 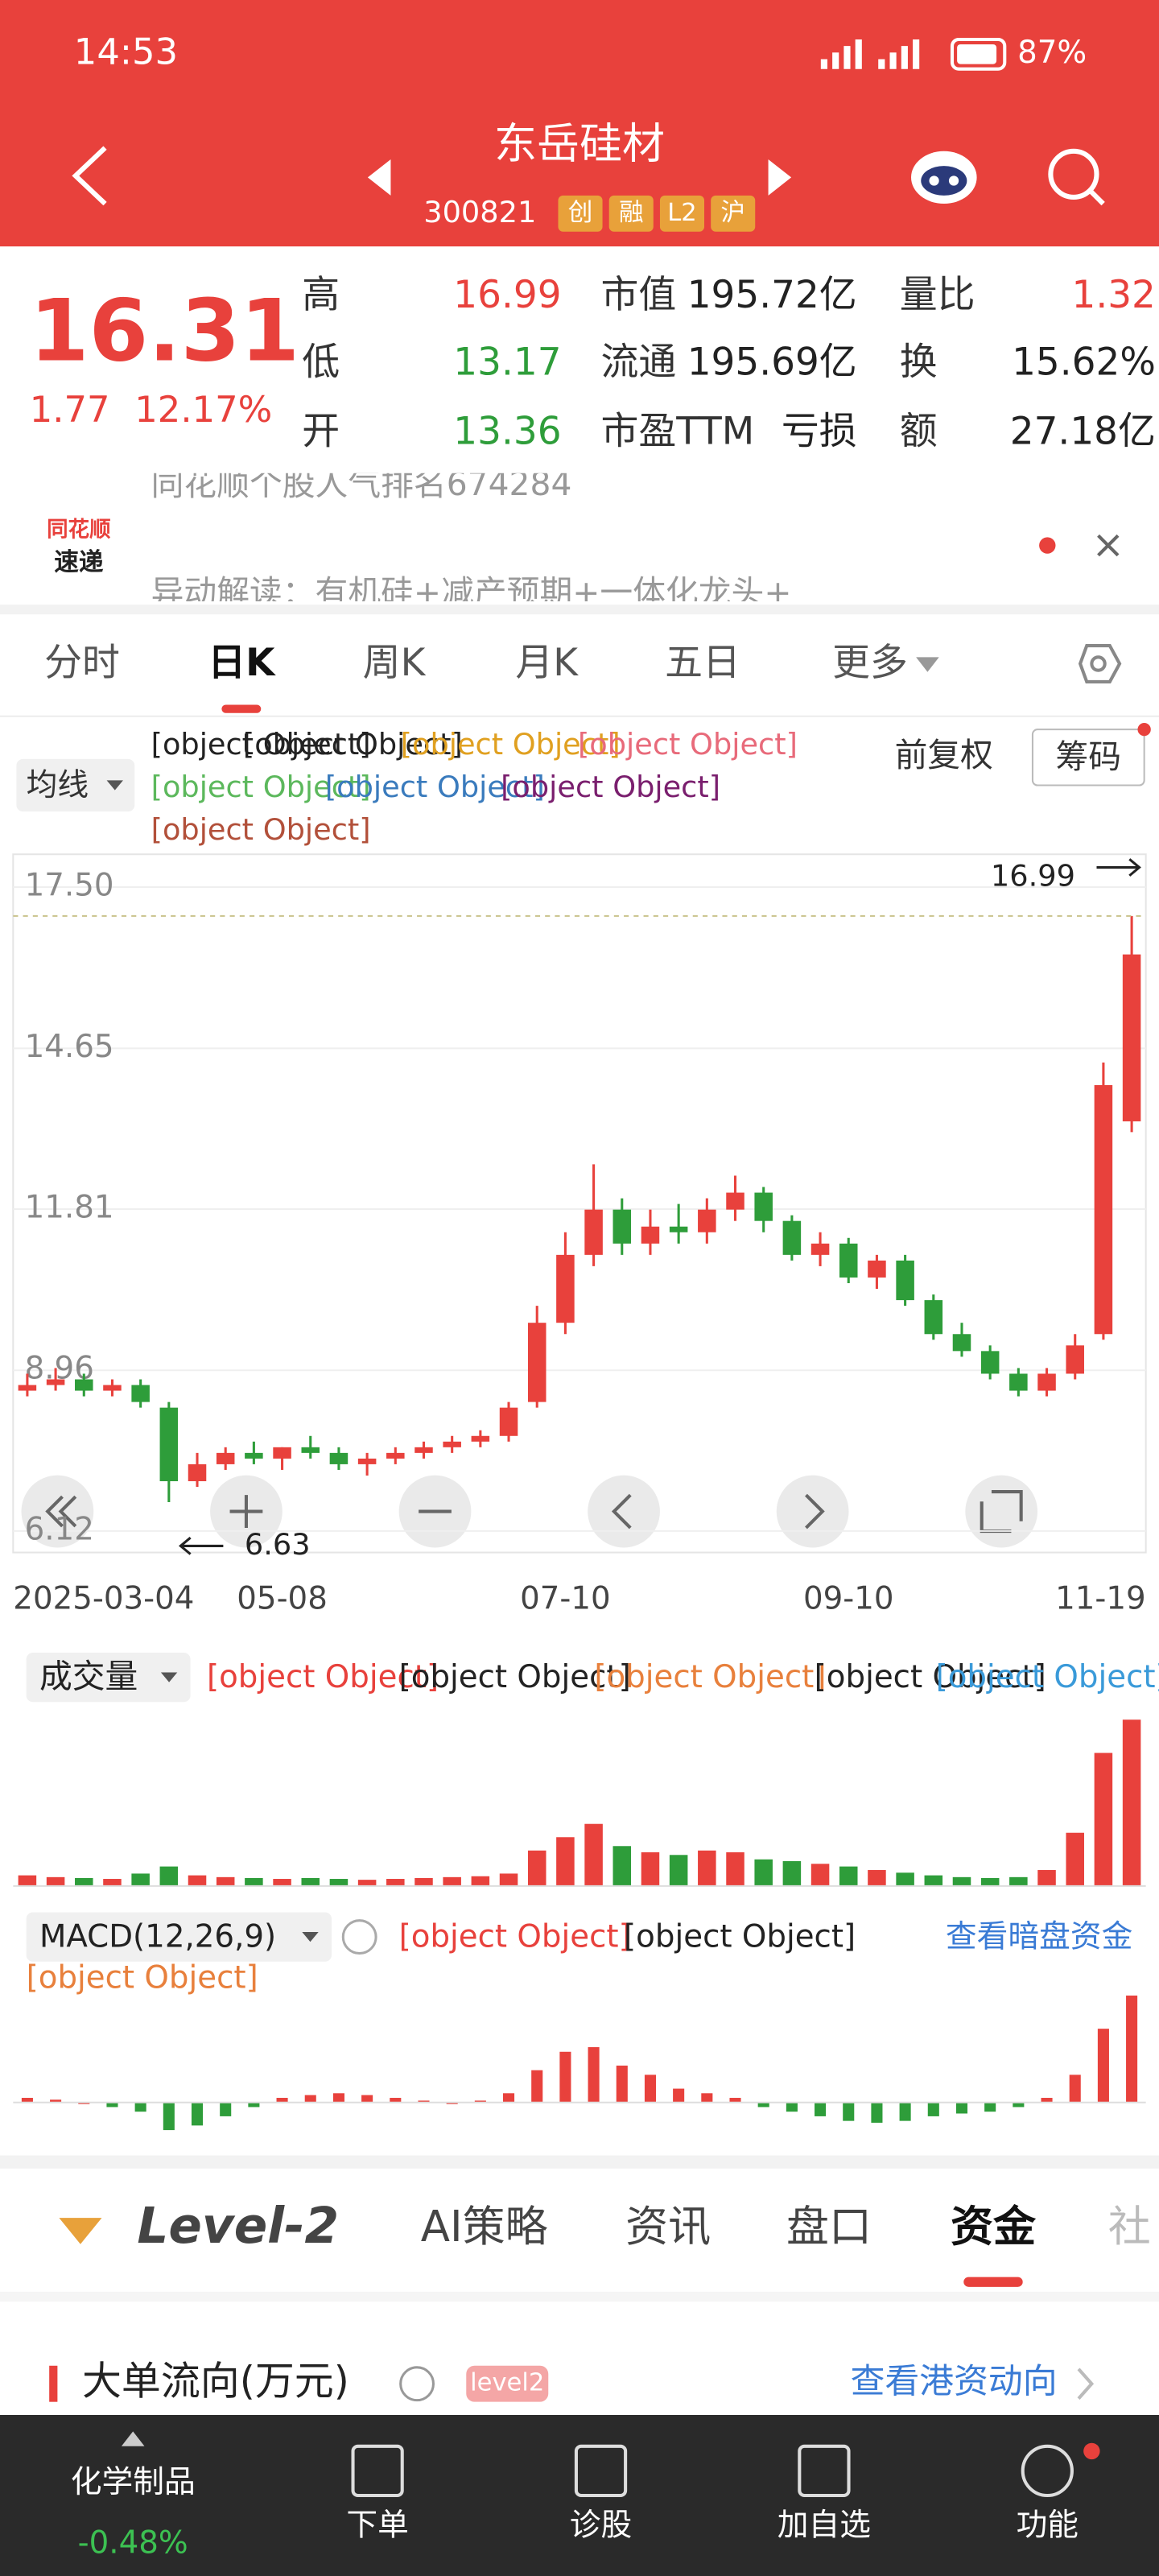 I want to click on expand-caret, so click(x=133, y=2438).